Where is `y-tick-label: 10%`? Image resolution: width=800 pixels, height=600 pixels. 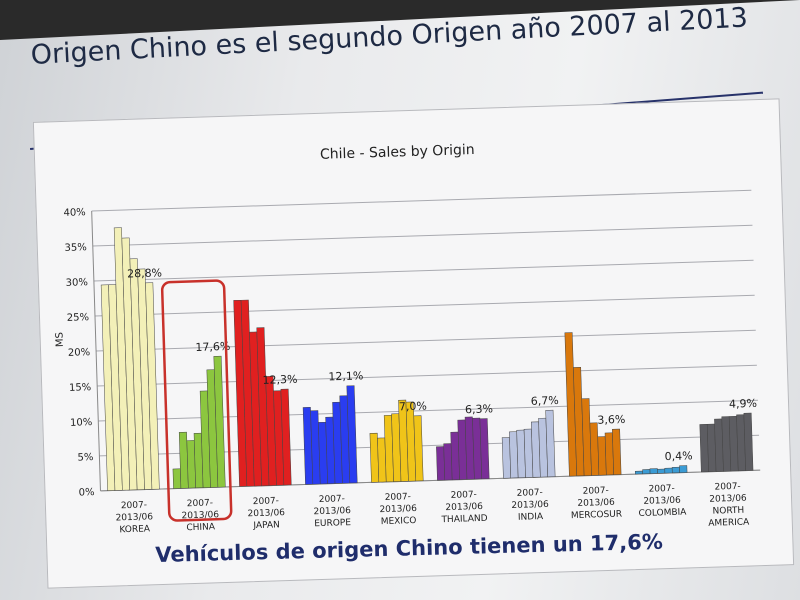 y-tick-label: 10% is located at coordinates (81, 423).